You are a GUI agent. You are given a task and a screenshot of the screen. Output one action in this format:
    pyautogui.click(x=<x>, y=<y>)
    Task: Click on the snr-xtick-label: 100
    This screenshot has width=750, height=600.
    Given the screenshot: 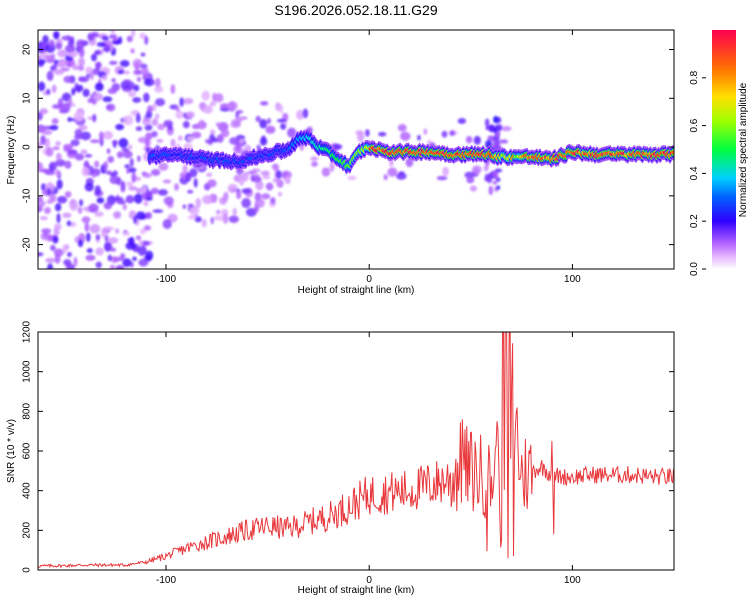 What is the action you would take?
    pyautogui.click(x=572, y=580)
    